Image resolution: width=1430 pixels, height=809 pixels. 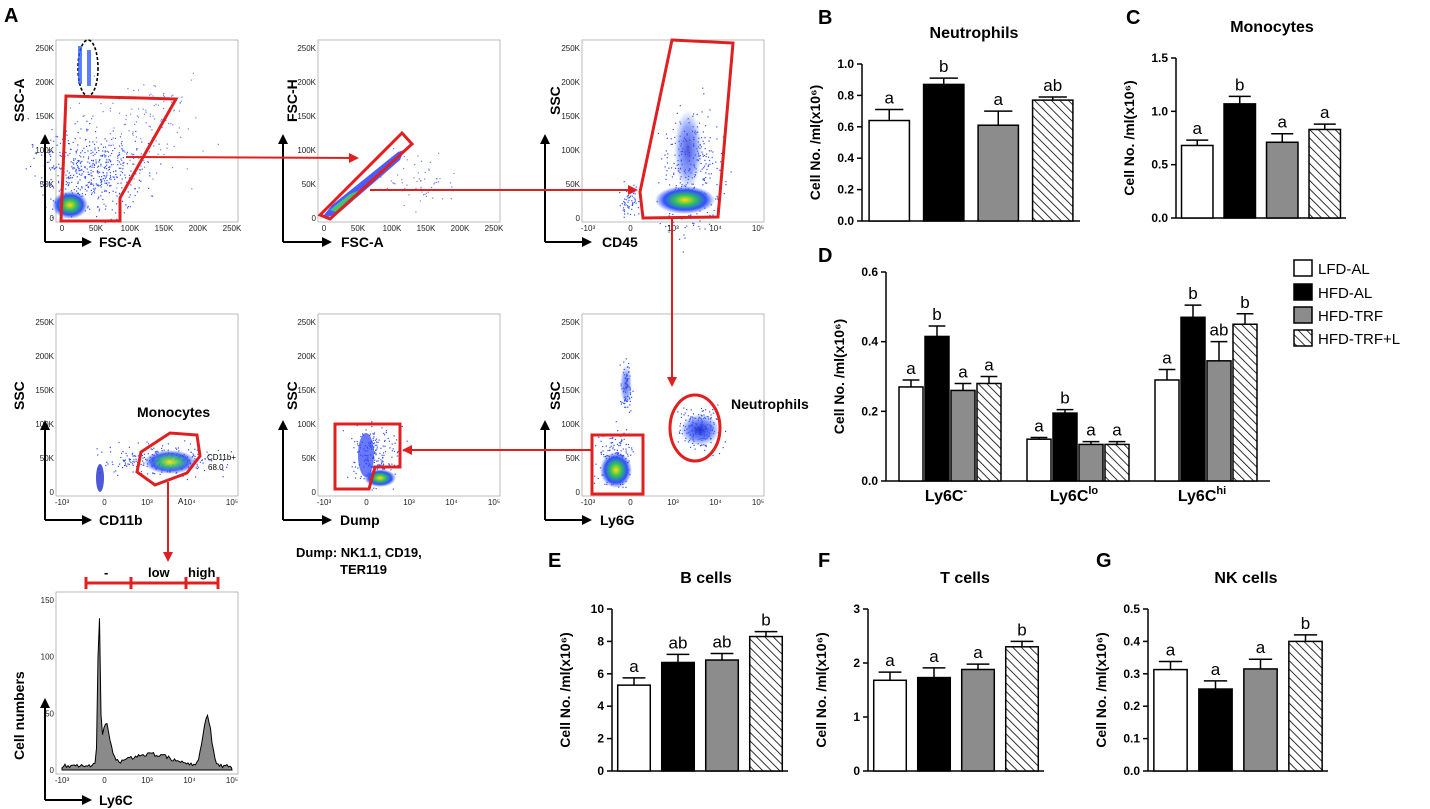 What do you see at coordinates (1159, 218) in the screenshot?
I see `y-tick-label: 0.0` at bounding box center [1159, 218].